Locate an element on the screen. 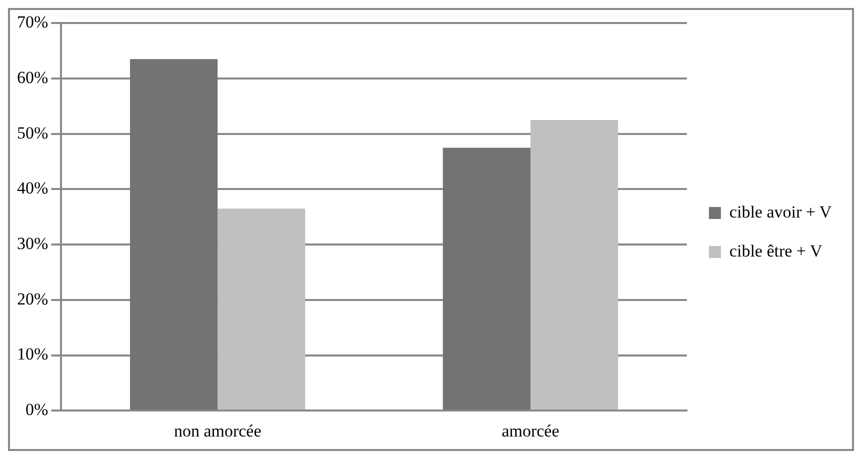 The image size is (862, 459). y-tick-label: 30% is located at coordinates (32, 244).